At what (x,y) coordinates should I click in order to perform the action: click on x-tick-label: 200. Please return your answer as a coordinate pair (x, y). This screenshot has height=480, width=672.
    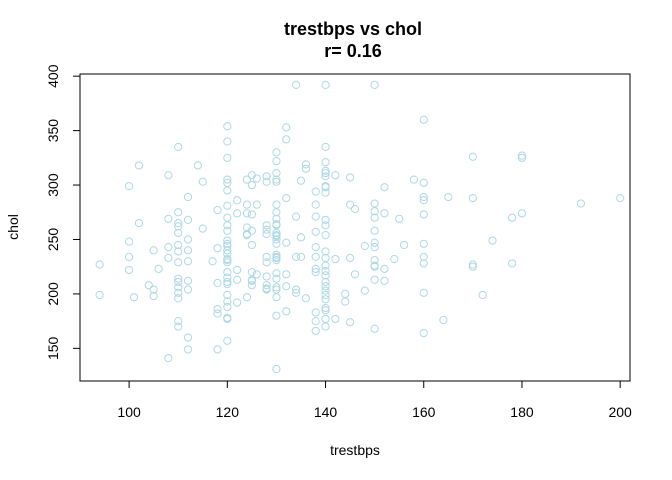
    Looking at the image, I should click on (620, 412).